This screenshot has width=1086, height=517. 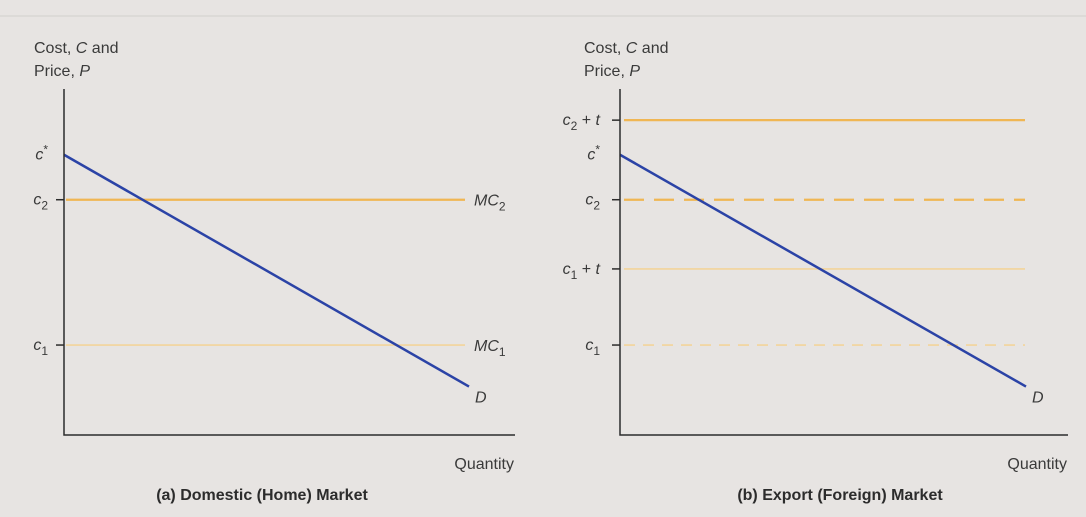 What do you see at coordinates (262, 495) in the screenshot?
I see `panel-title: (a) Domestic (Home) Market` at bounding box center [262, 495].